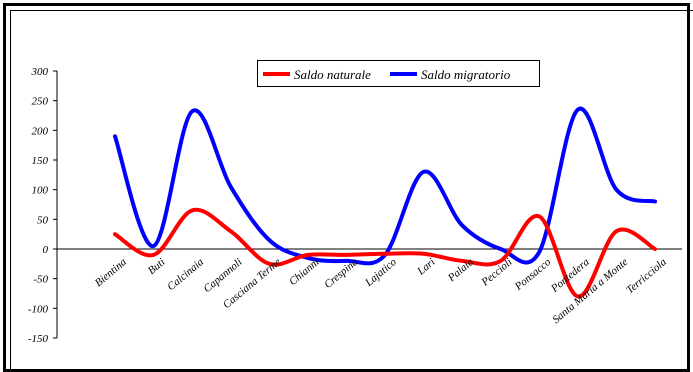  I want to click on y-tick-label: 100, so click(40, 191).